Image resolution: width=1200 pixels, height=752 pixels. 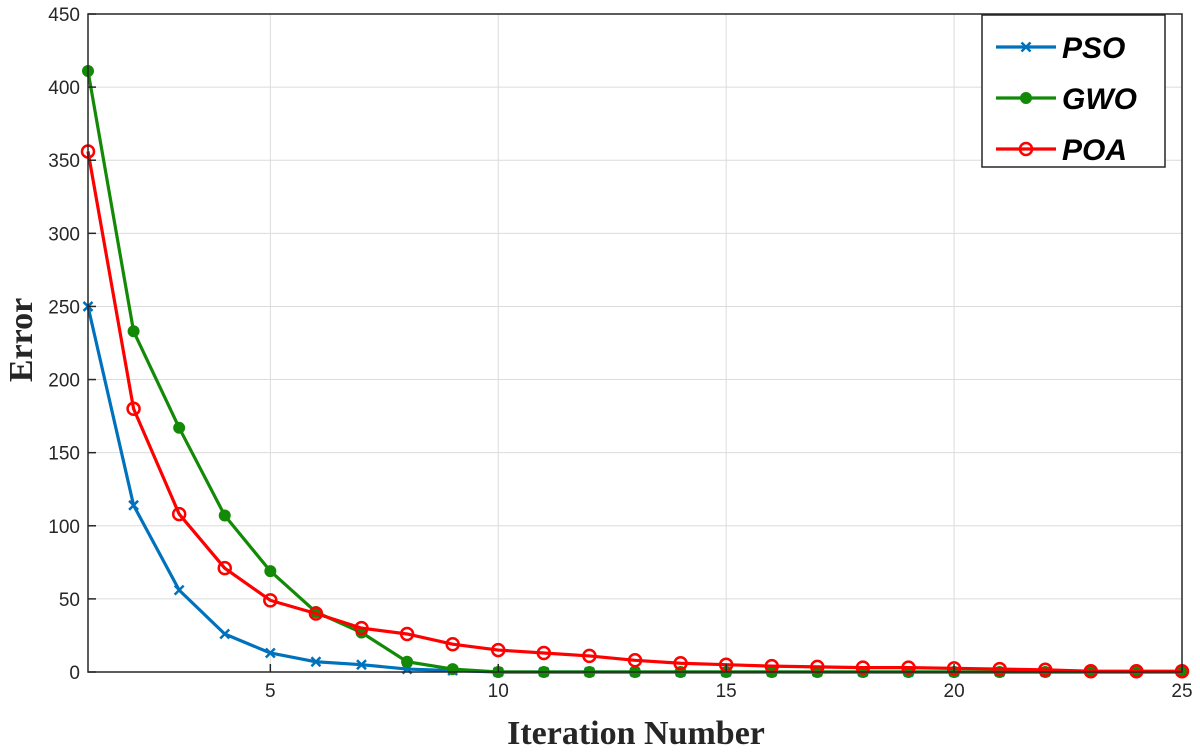 I want to click on x-tick-label: 20, so click(x=954, y=691).